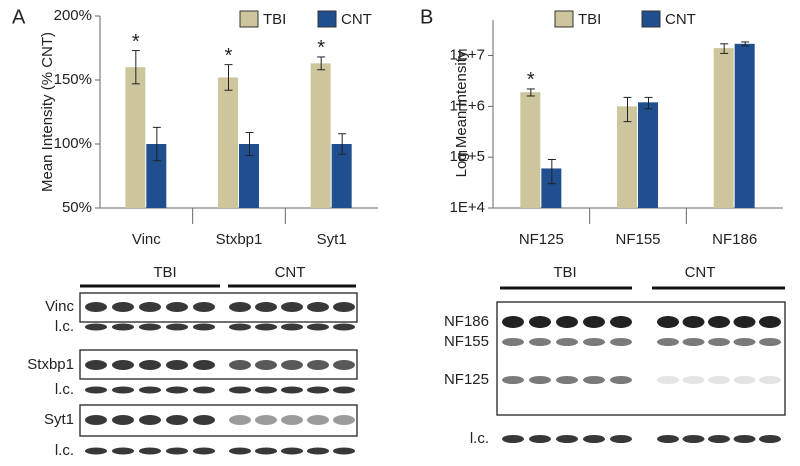 The image size is (800, 466). I want to click on x-tick-label: NF125, so click(541, 239).